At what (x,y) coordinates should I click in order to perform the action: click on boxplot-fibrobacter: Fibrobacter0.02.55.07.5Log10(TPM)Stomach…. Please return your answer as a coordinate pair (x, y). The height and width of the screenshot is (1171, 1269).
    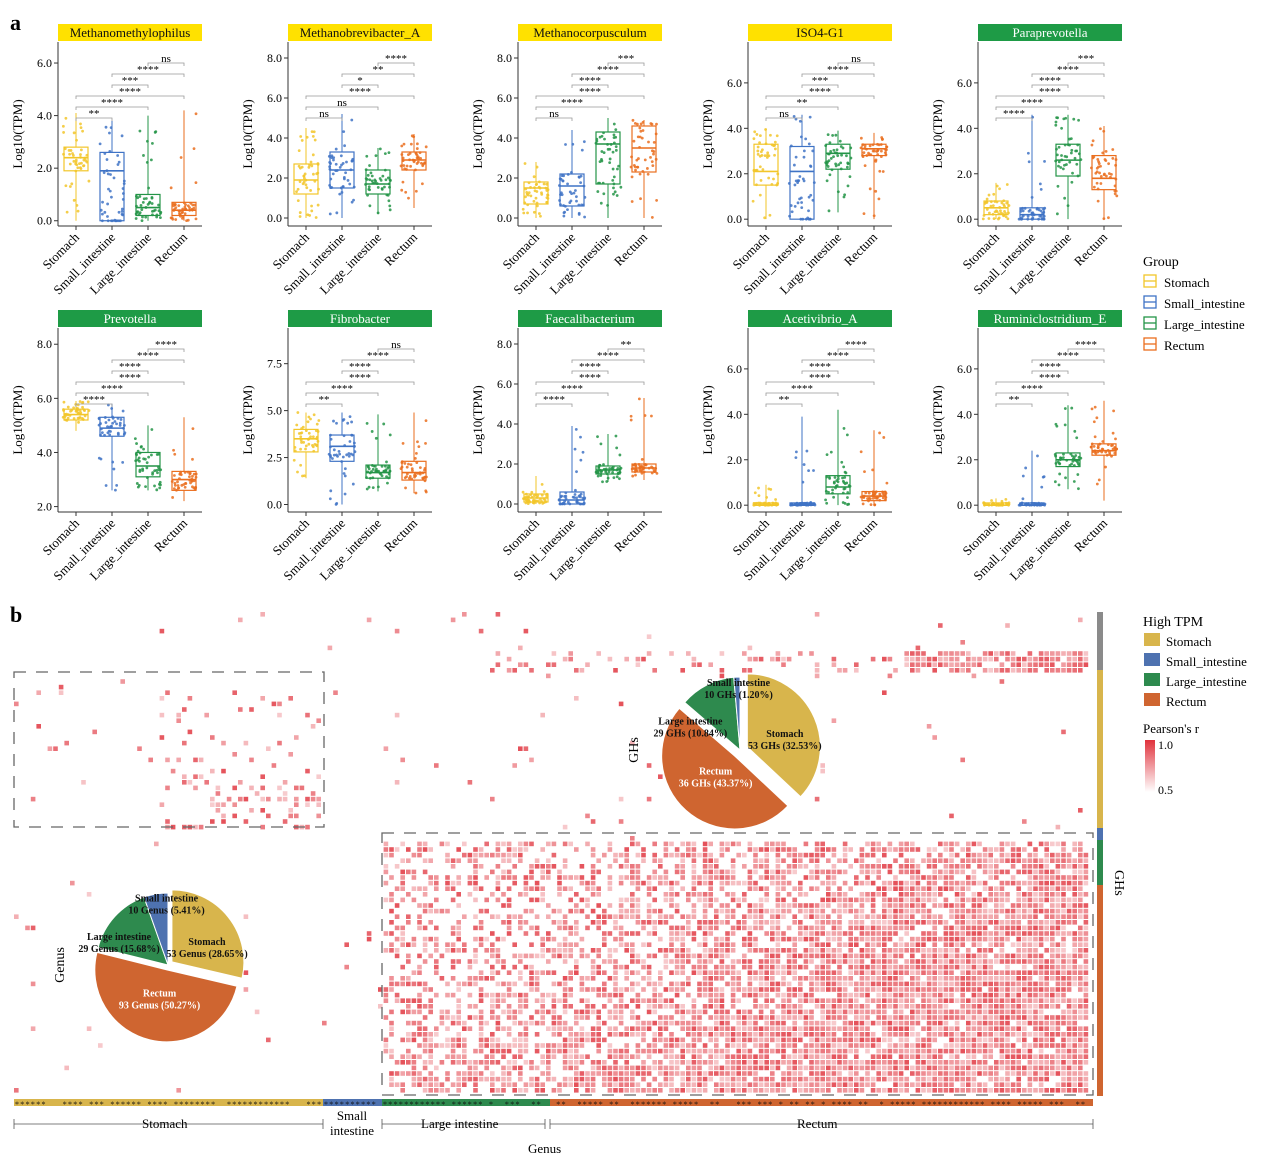
    Looking at the image, I should click on (336, 446).